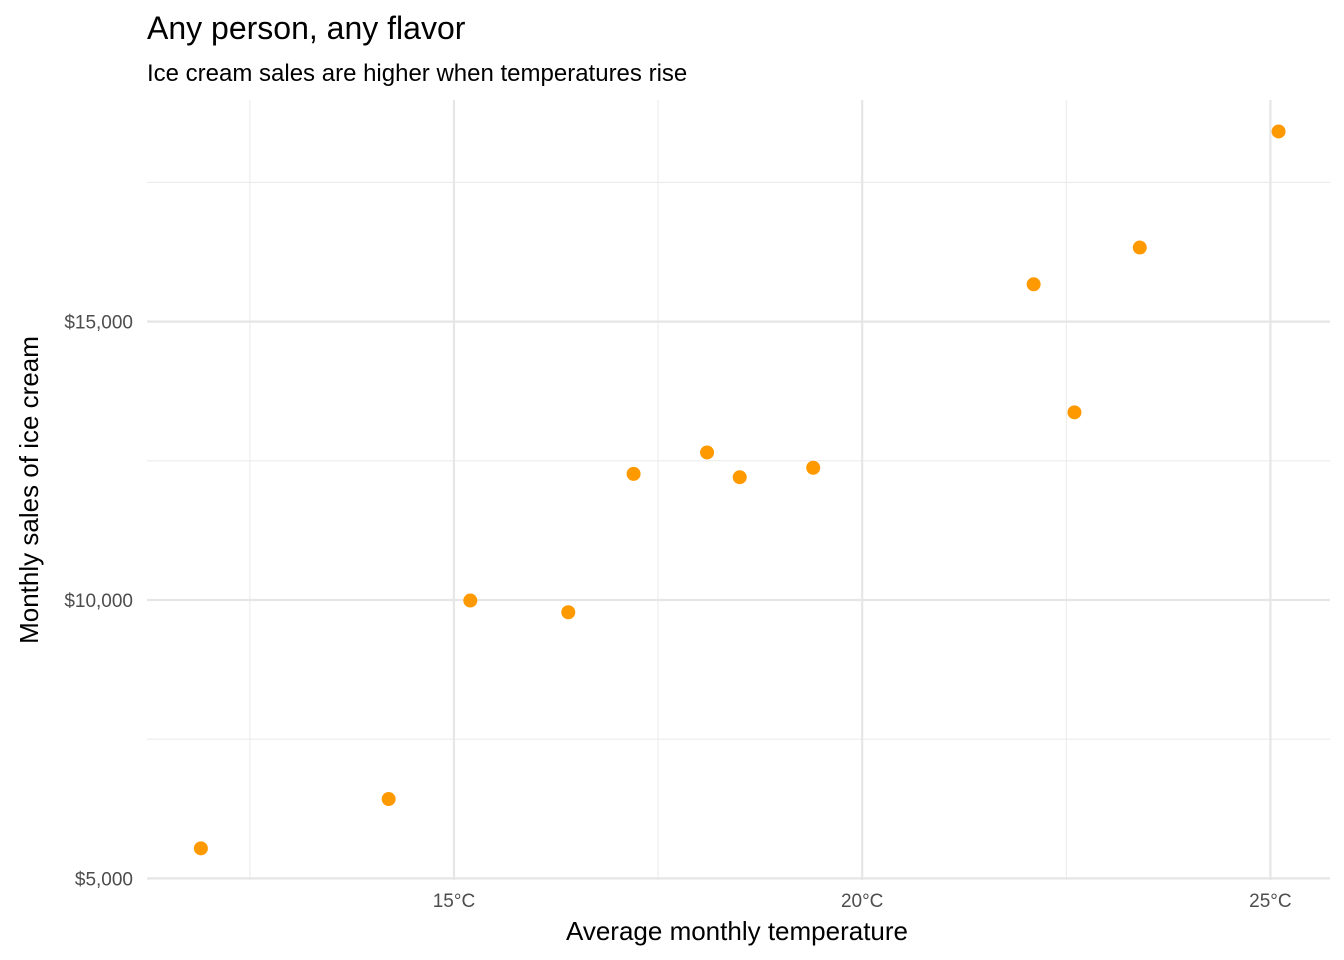 The image size is (1344, 960). I want to click on chart-title: Any person, any flavor, so click(306, 28).